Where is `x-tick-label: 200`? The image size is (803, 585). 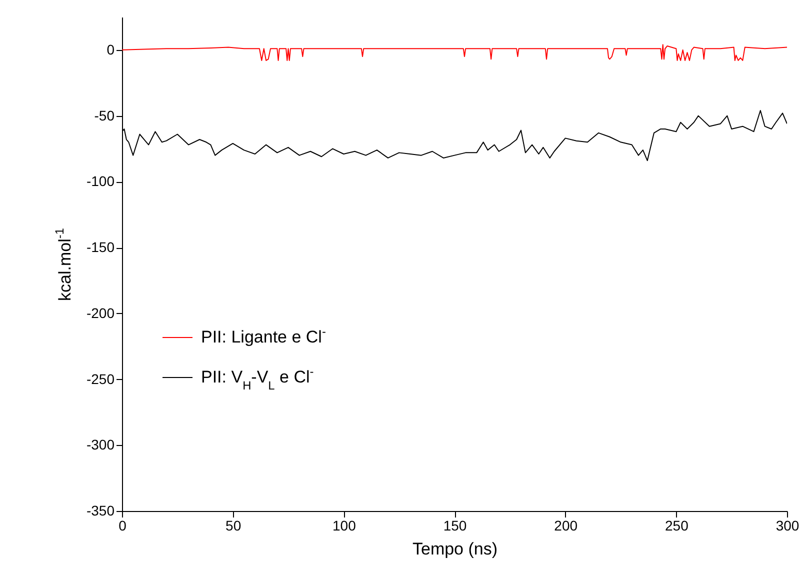 x-tick-label: 200 is located at coordinates (566, 526).